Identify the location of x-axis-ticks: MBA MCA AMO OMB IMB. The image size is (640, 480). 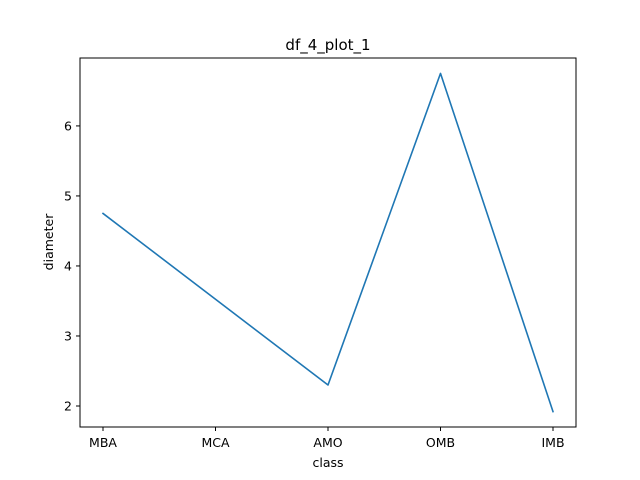
(327, 438).